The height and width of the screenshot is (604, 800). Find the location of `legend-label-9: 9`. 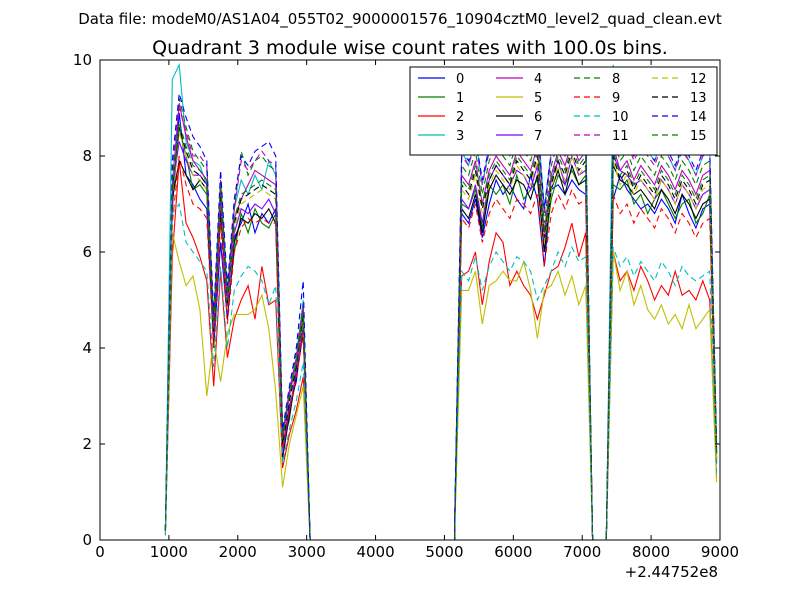

legend-label-9: 9 is located at coordinates (616, 98).